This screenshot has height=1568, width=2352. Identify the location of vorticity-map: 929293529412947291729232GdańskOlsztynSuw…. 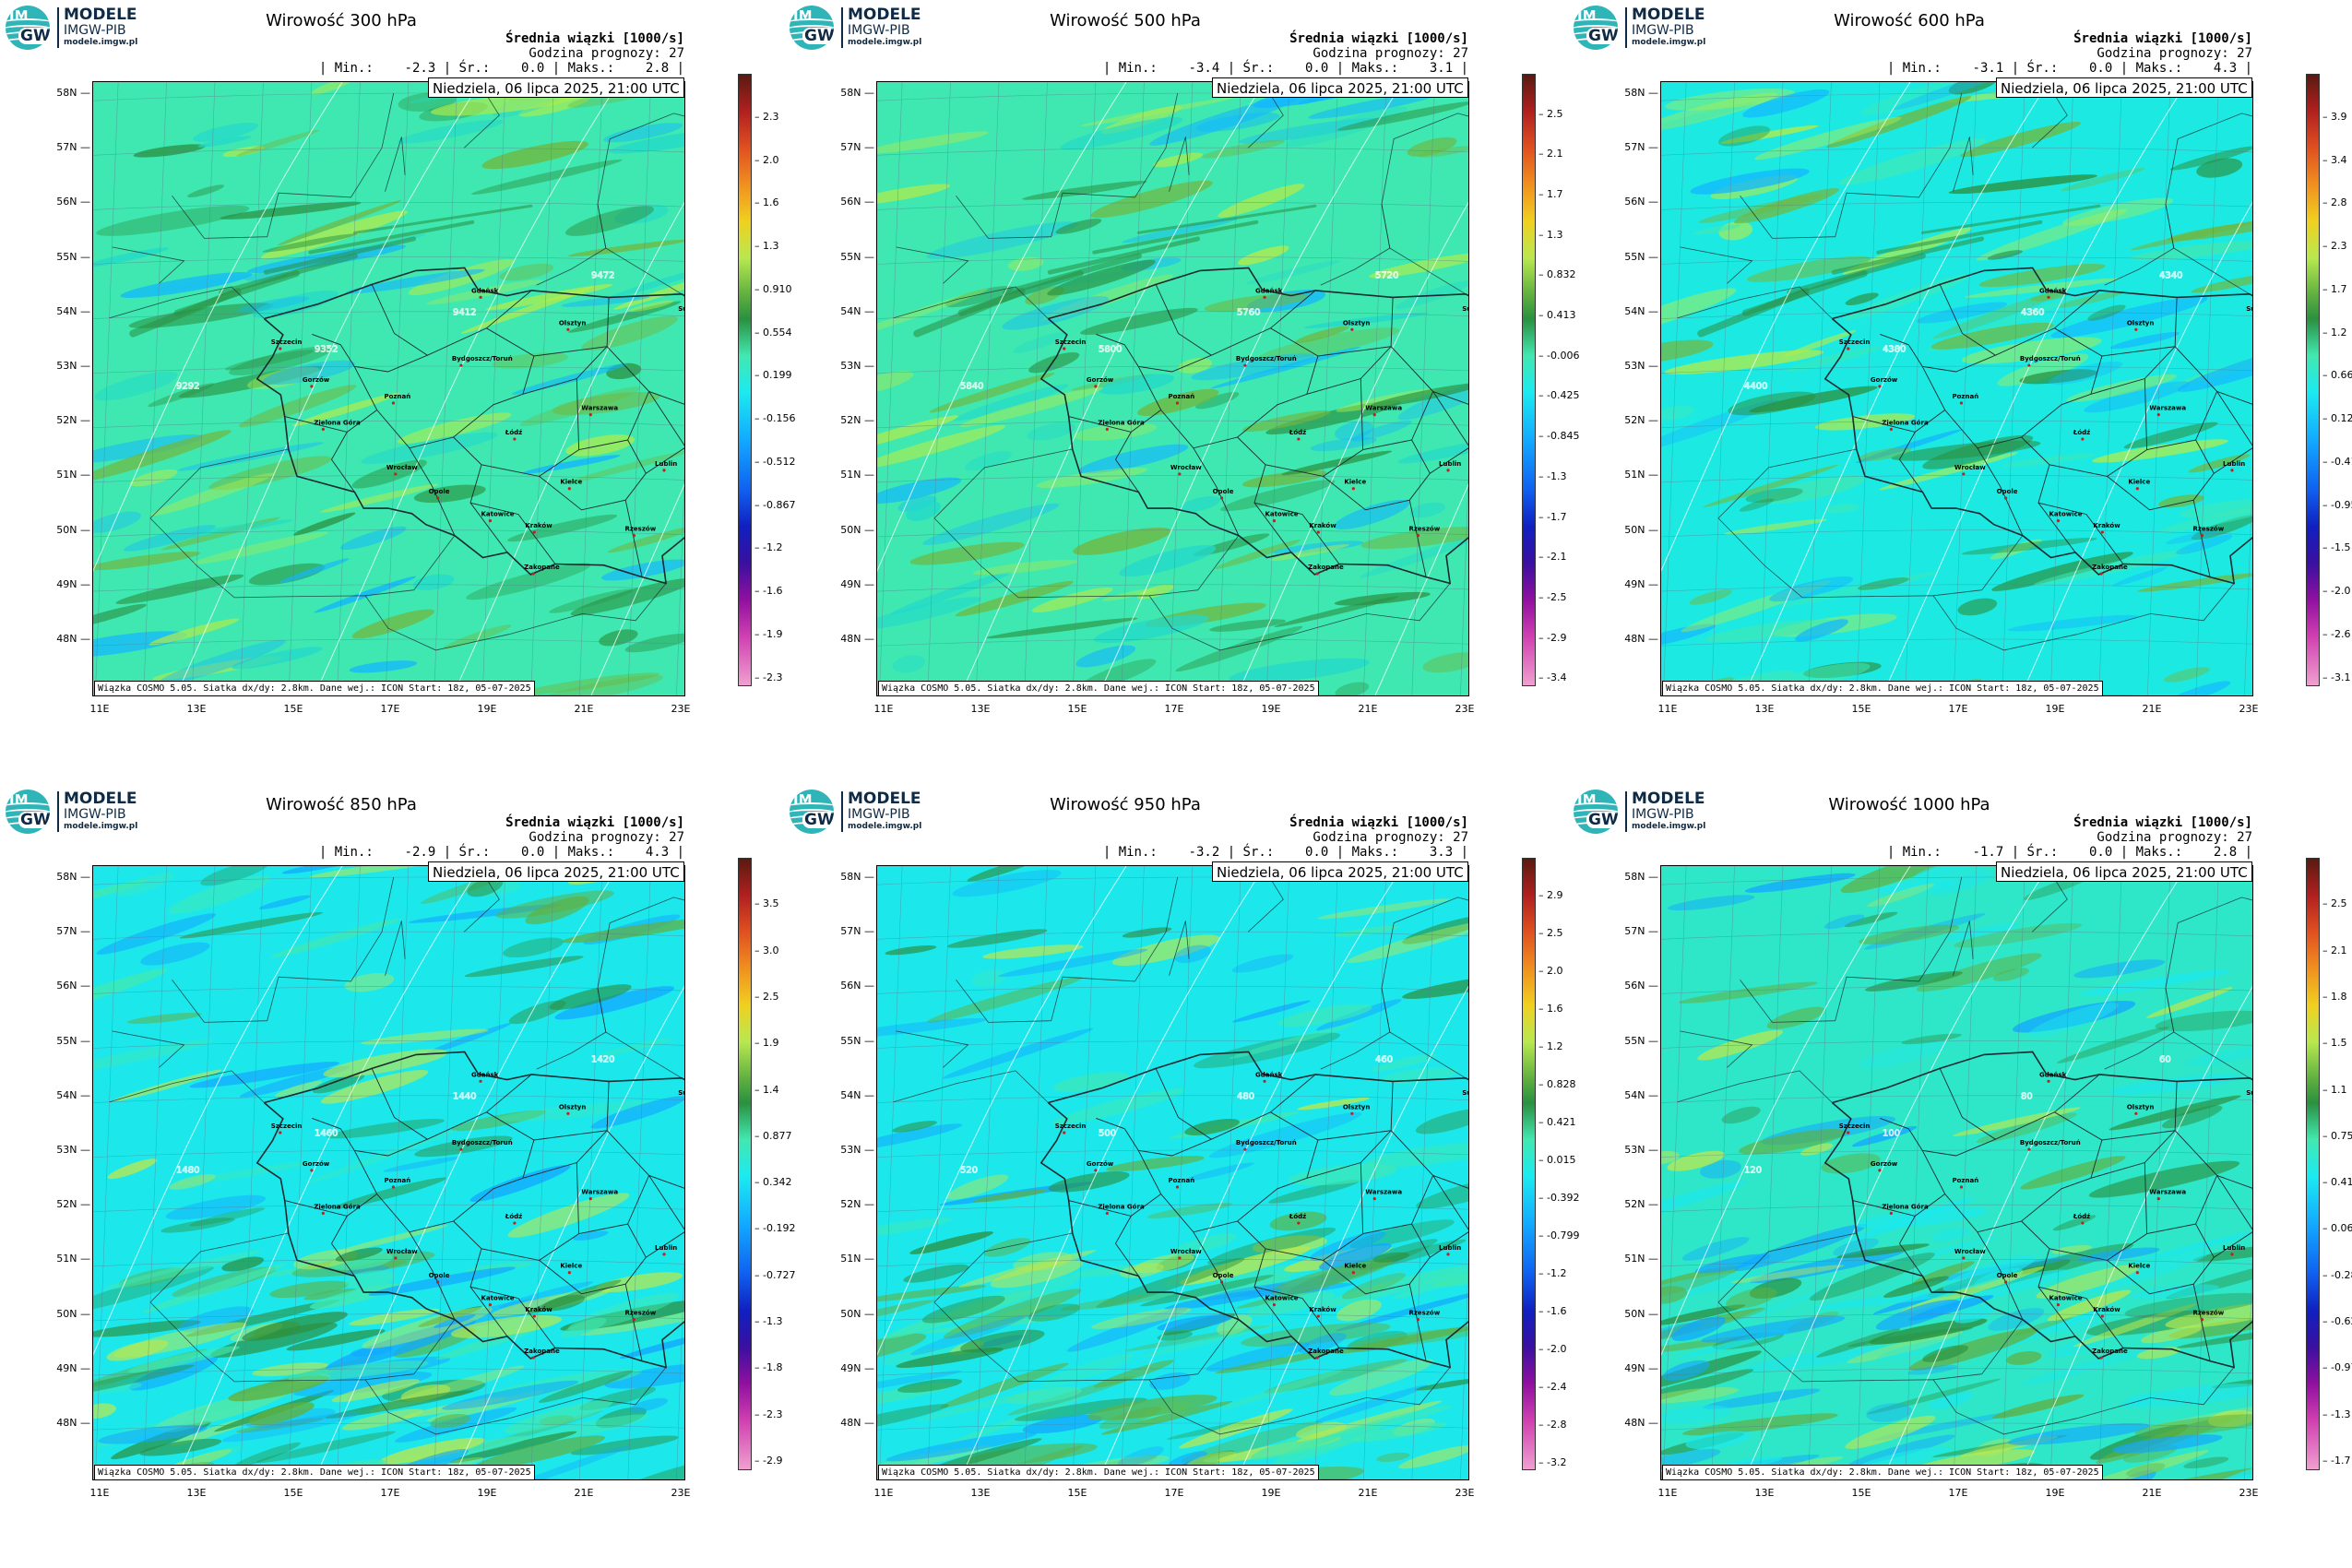
(388, 388).